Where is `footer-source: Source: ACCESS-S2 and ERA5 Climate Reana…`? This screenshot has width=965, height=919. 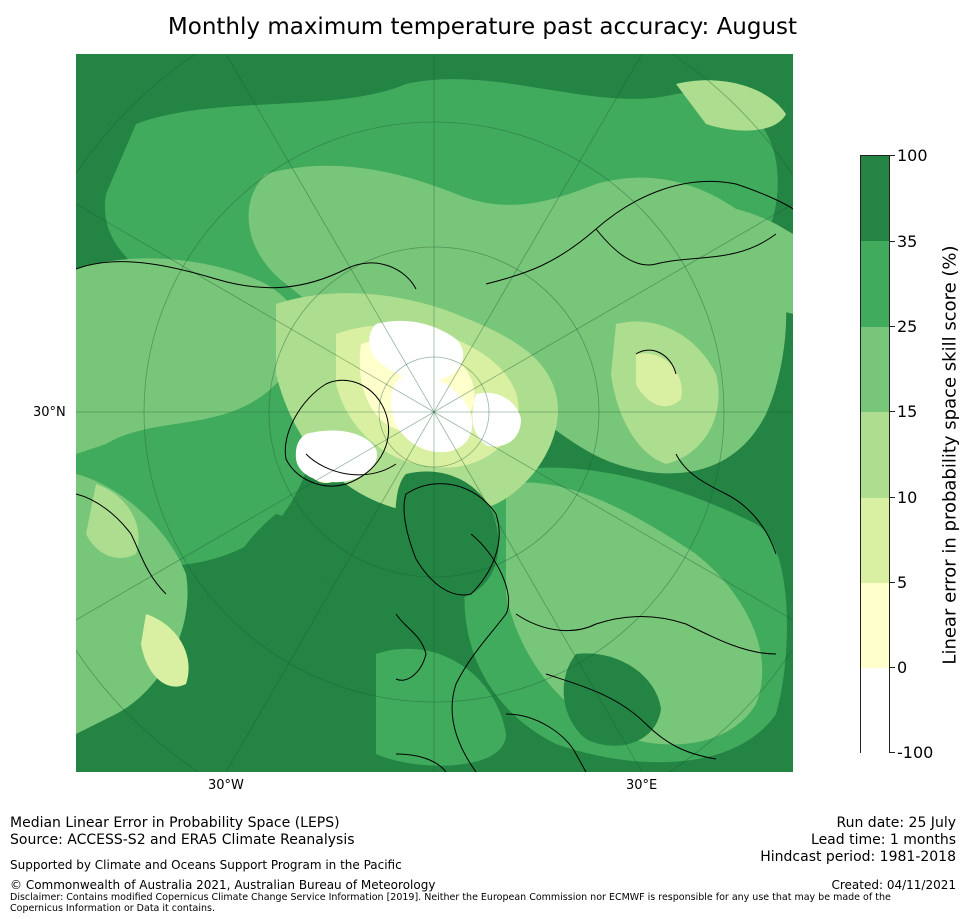 footer-source: Source: ACCESS-S2 and ERA5 Climate Reana… is located at coordinates (182, 840).